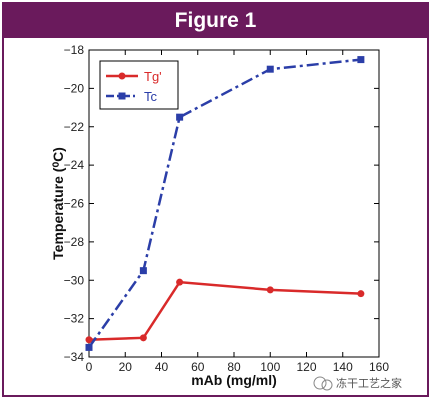  I want to click on y-tick-label: −30, so click(74, 280).